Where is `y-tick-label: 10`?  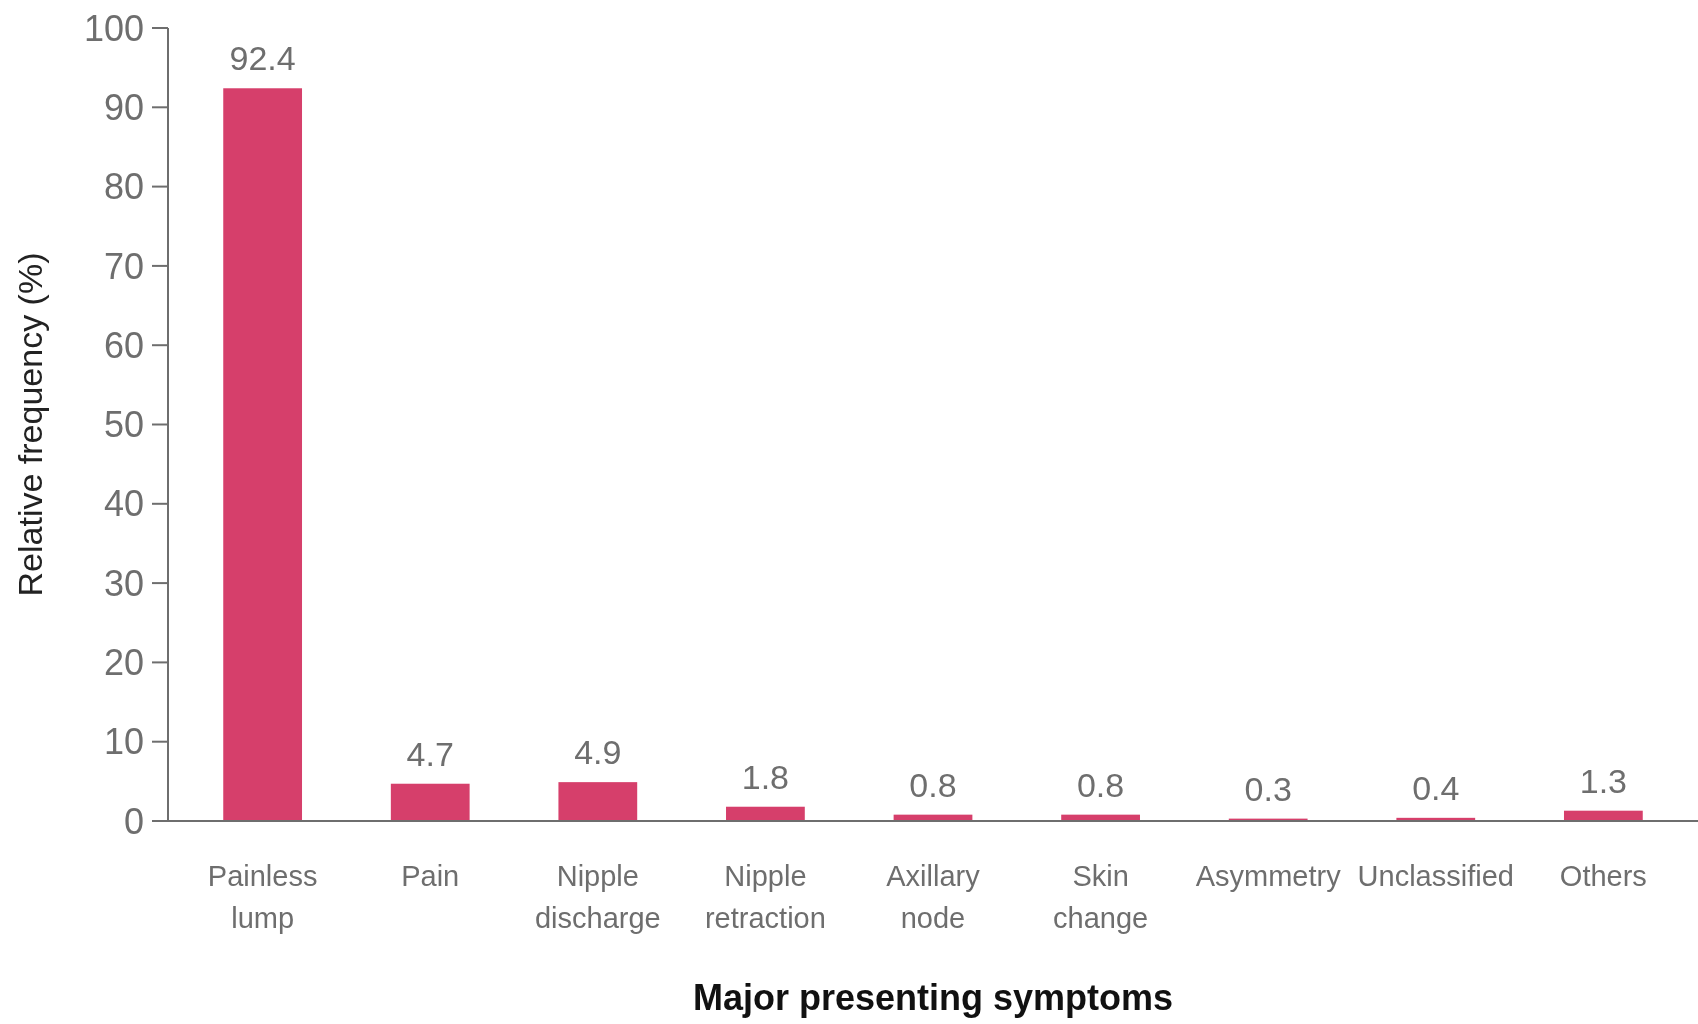
y-tick-label: 10 is located at coordinates (123, 742).